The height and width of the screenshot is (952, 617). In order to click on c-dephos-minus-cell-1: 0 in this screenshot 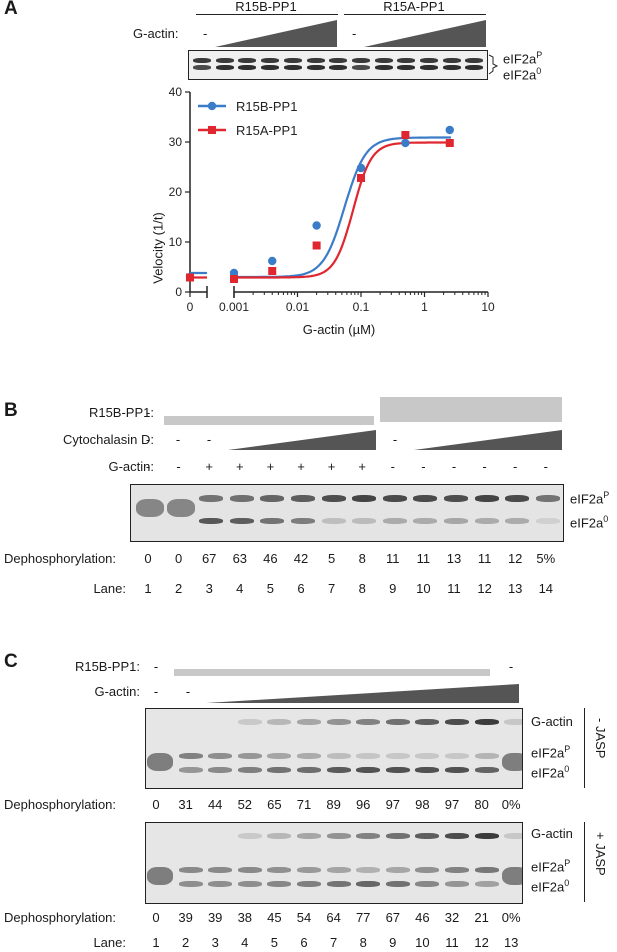, I will do `click(156, 804)`.